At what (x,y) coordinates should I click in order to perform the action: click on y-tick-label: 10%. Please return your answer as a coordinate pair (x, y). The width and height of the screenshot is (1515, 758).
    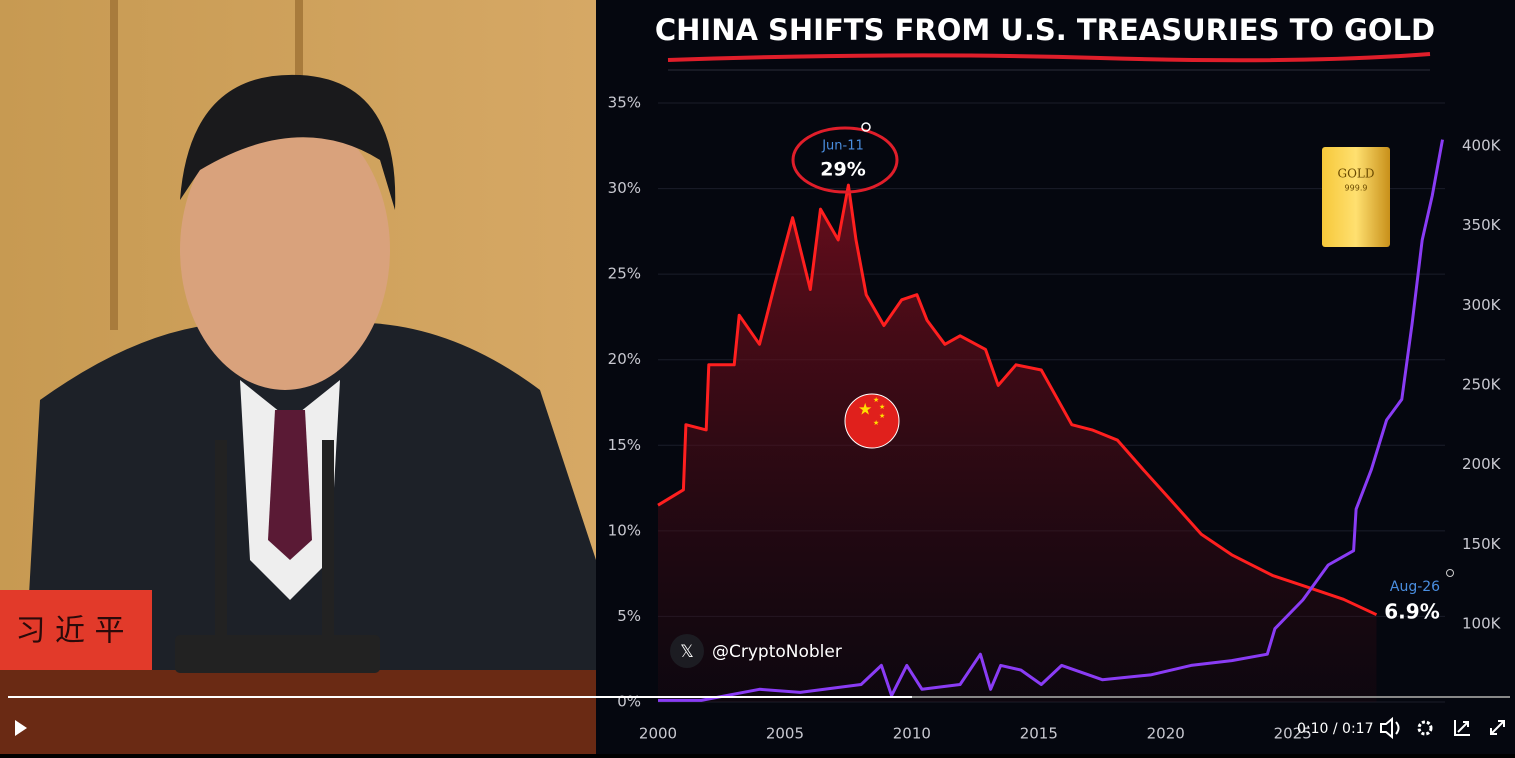
    Looking at the image, I should click on (624, 530).